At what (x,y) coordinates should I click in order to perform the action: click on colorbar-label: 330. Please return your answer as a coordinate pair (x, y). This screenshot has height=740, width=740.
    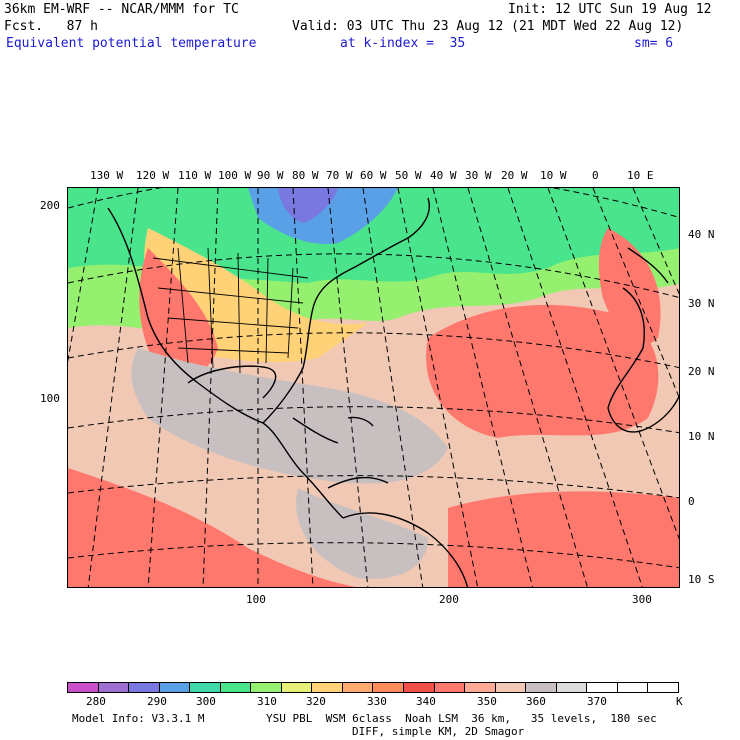
    Looking at the image, I should click on (377, 701).